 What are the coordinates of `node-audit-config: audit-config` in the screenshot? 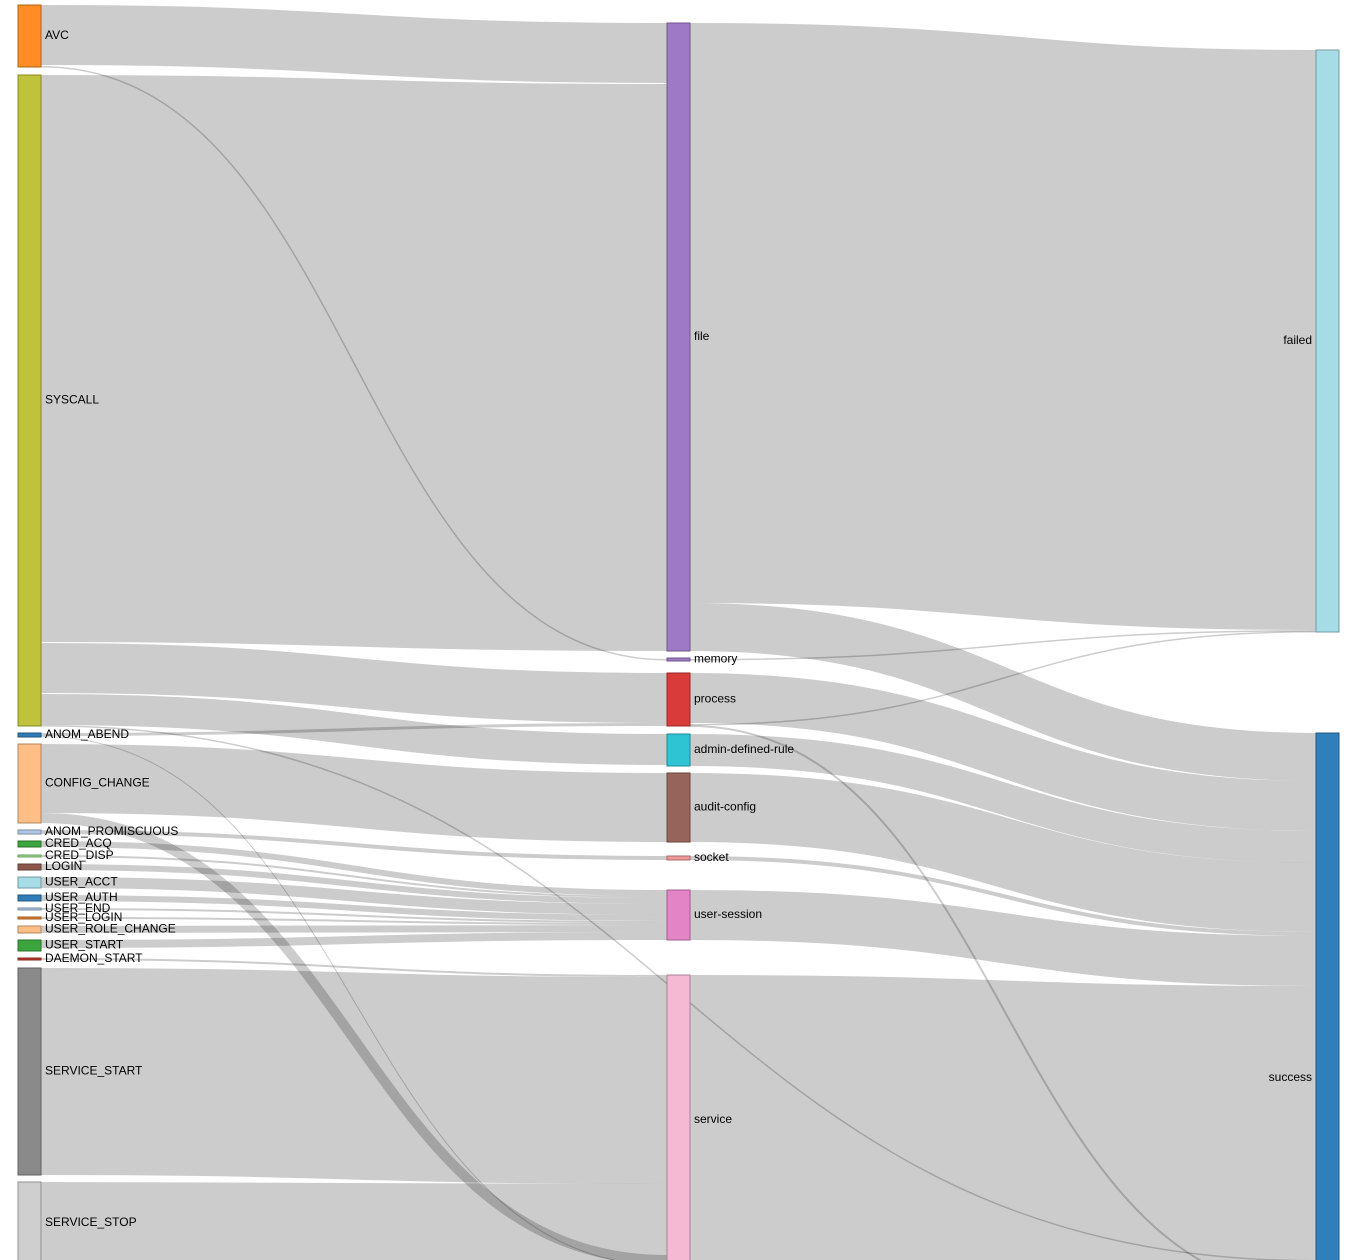 It's located at (711, 807).